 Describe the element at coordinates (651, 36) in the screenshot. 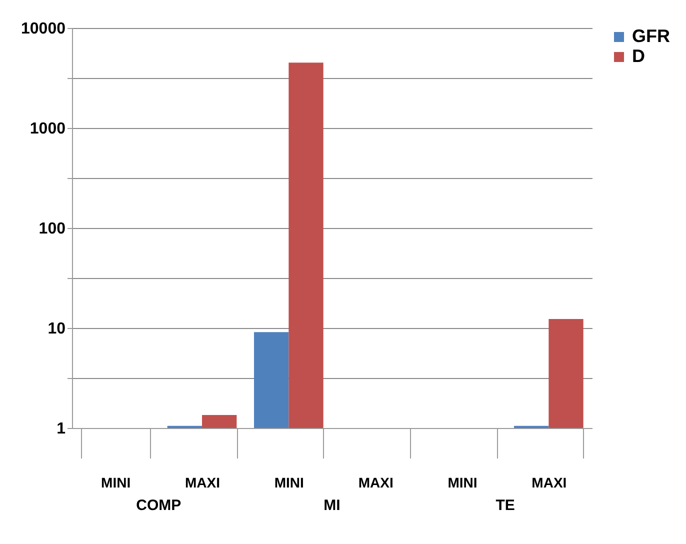

I see `legend-label: GFR` at that location.